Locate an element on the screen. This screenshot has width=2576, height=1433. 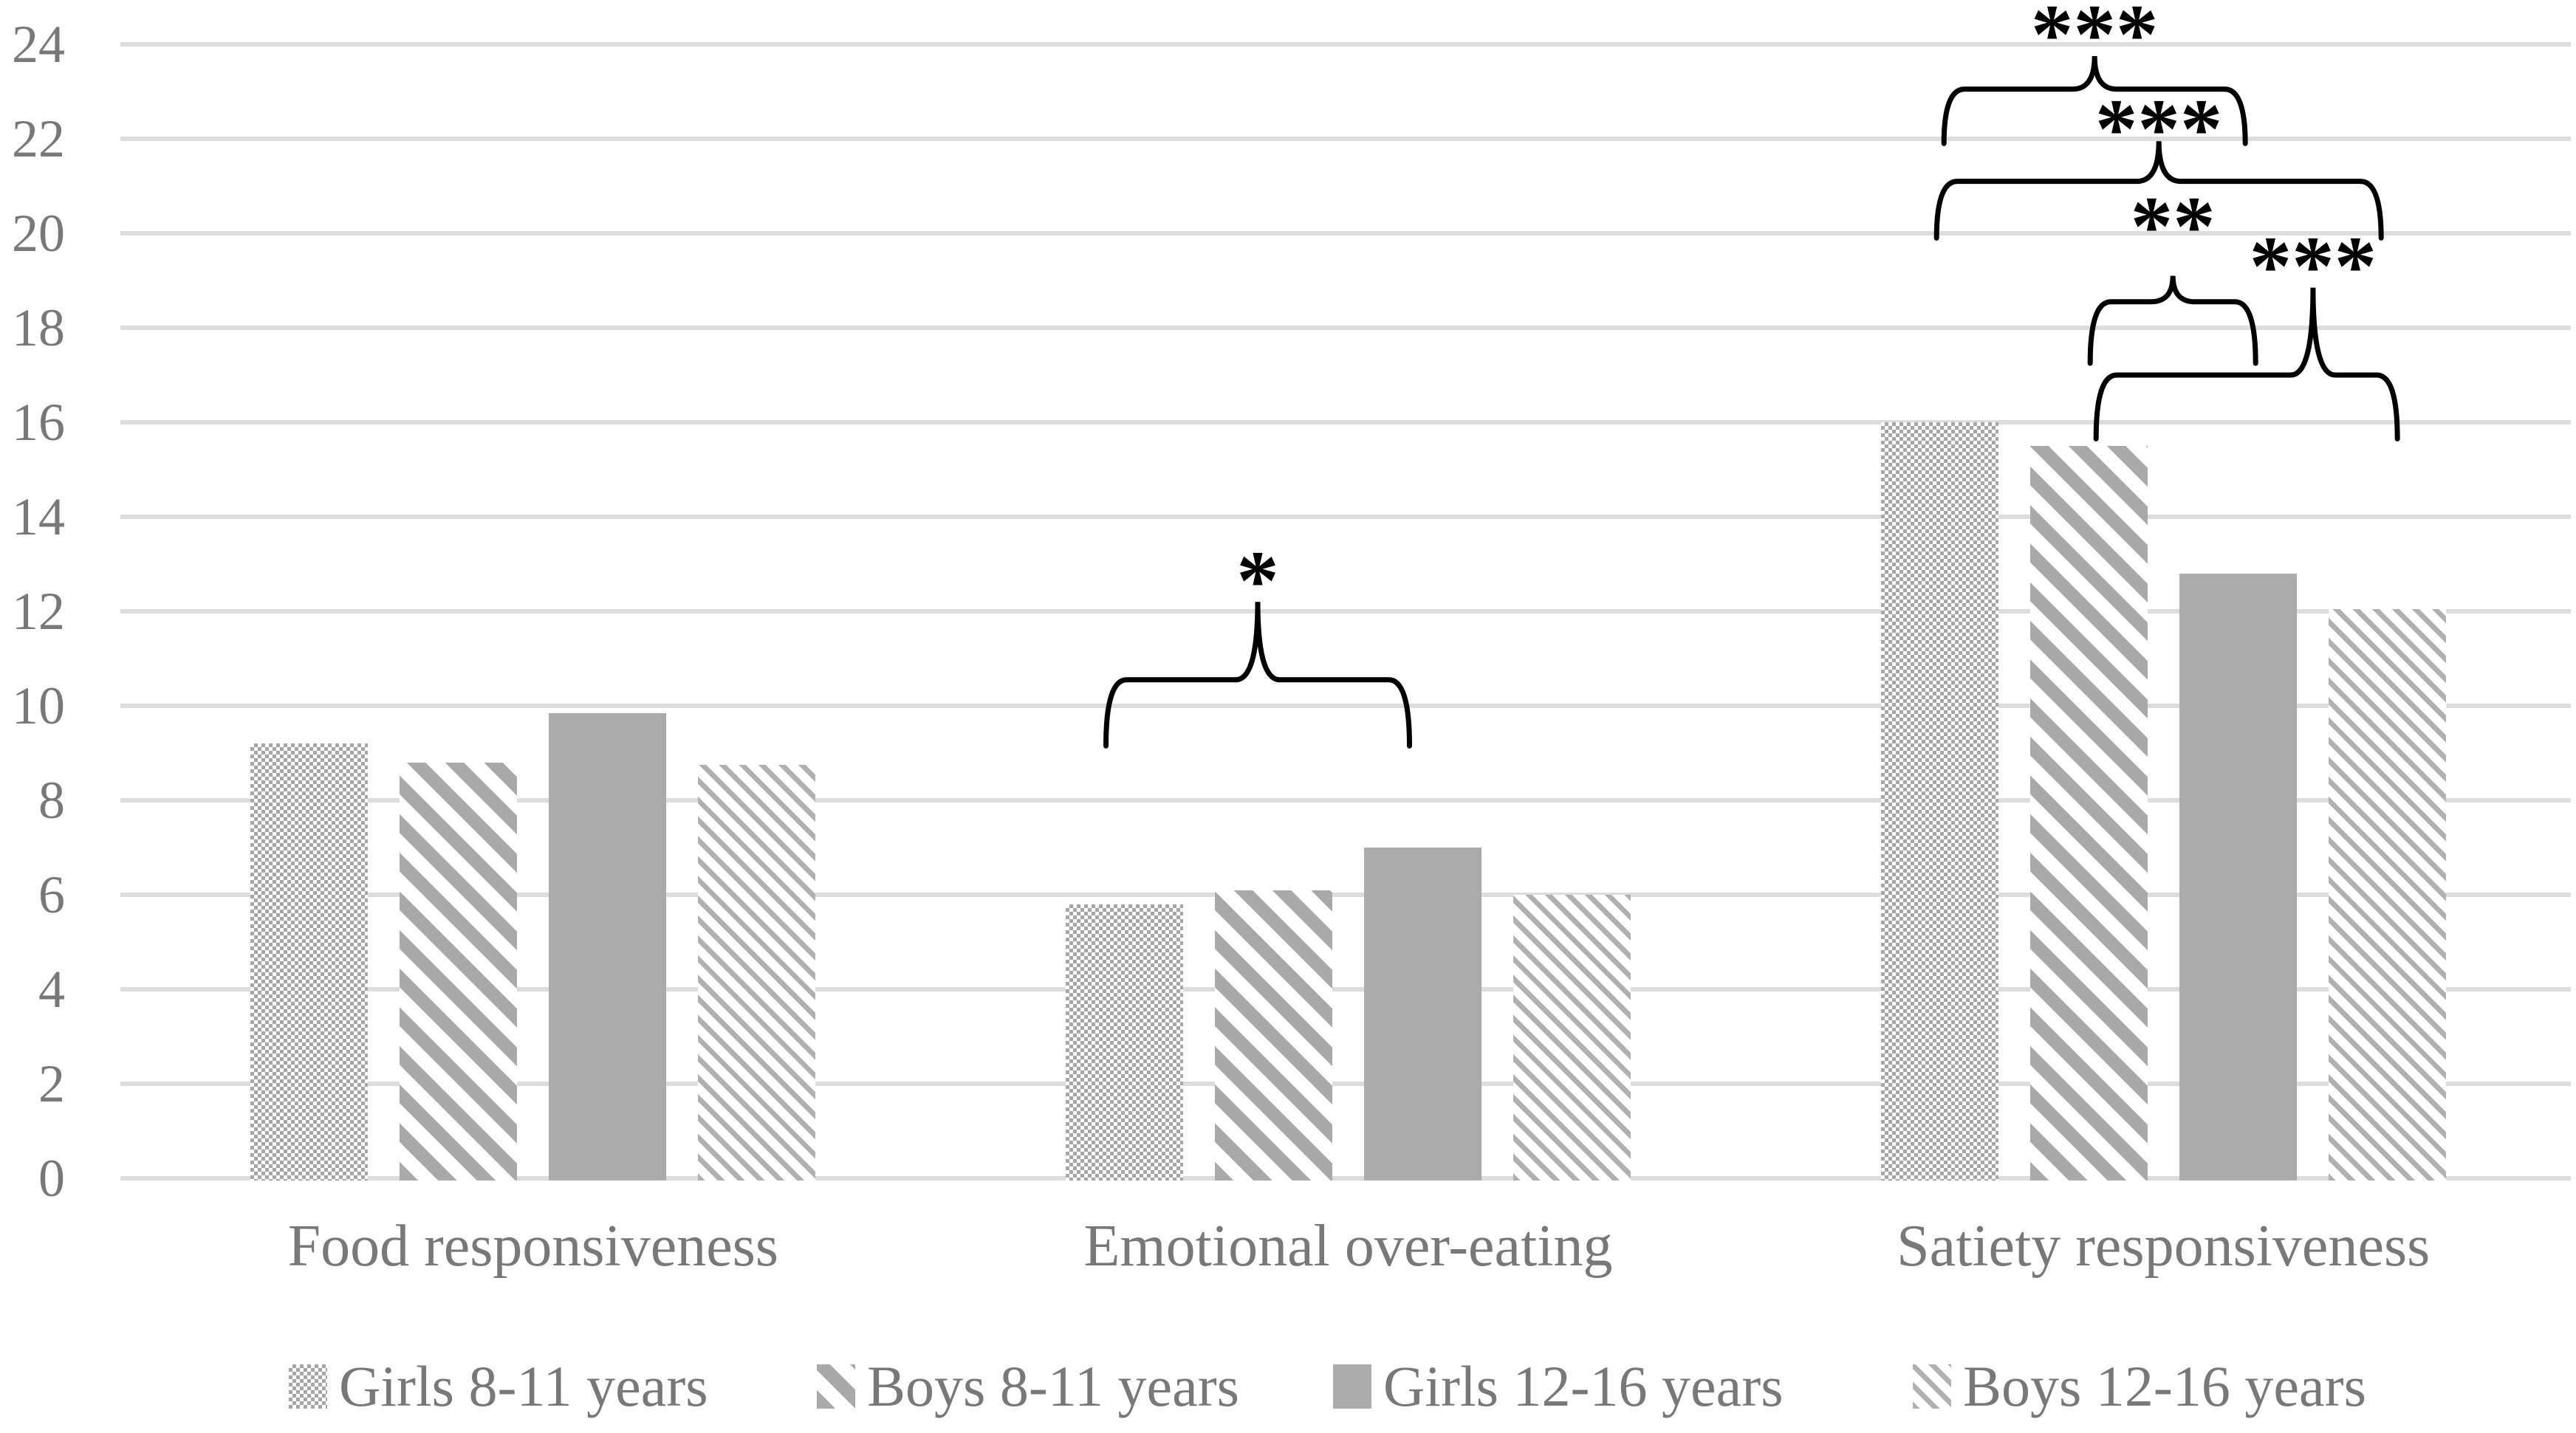
y-axis-tick-label: 14 is located at coordinates (38, 516).